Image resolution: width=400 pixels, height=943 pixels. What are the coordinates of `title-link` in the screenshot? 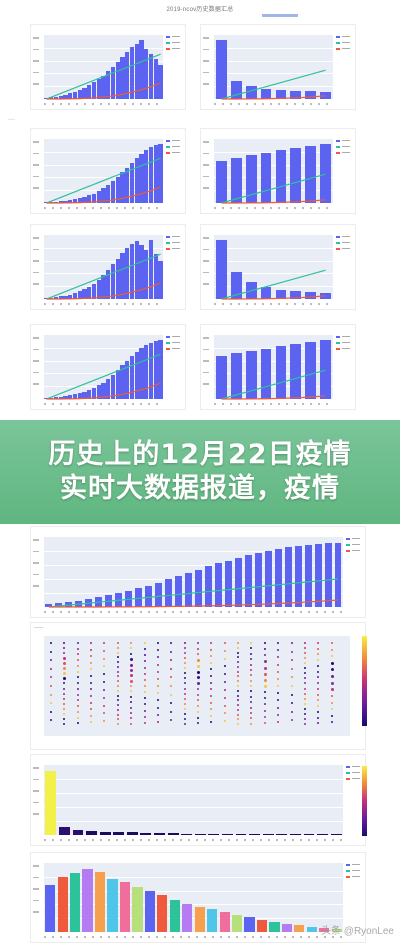 It's located at (280, 15).